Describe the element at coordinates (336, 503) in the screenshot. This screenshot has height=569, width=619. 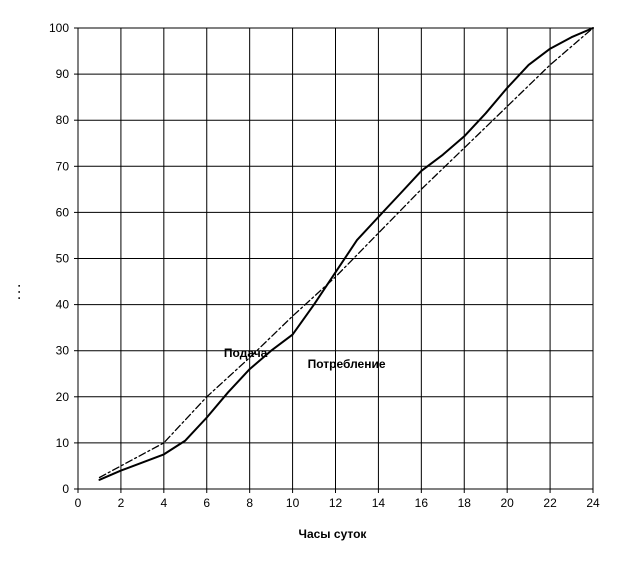
I see `x-tick-label: 12` at that location.